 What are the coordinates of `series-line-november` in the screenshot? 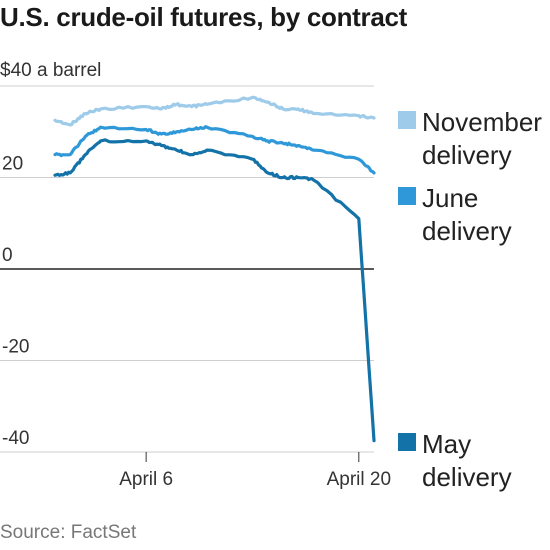 It's located at (214, 111).